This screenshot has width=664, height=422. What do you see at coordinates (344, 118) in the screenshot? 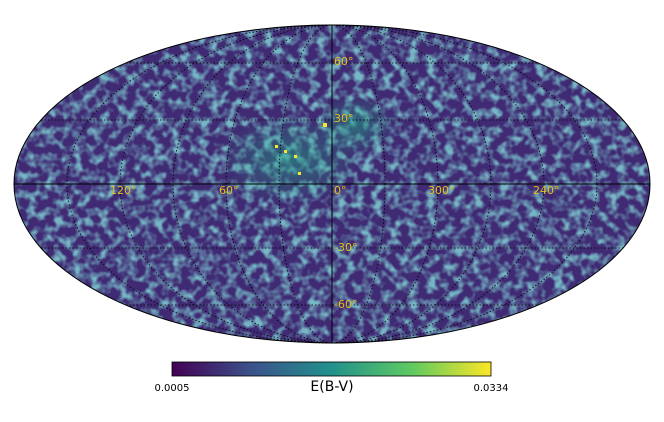
I see `latitude-label: 30°` at bounding box center [344, 118].